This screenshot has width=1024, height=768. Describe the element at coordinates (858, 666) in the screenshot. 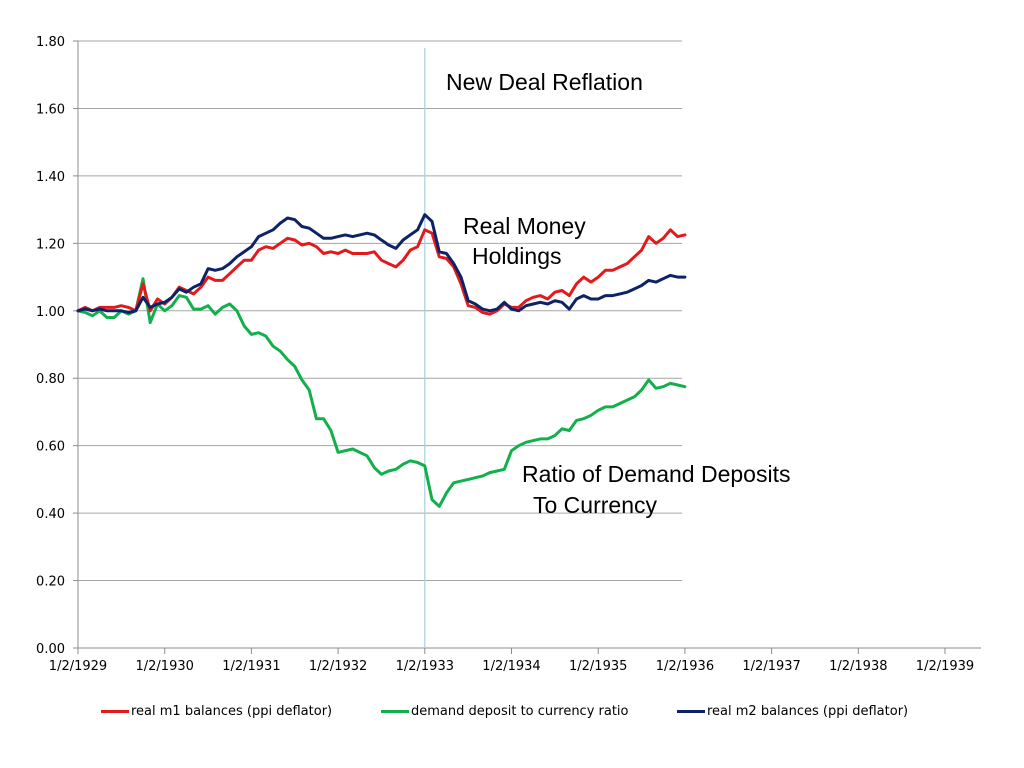

I see `x-tick-label: 1/2/1938` at that location.